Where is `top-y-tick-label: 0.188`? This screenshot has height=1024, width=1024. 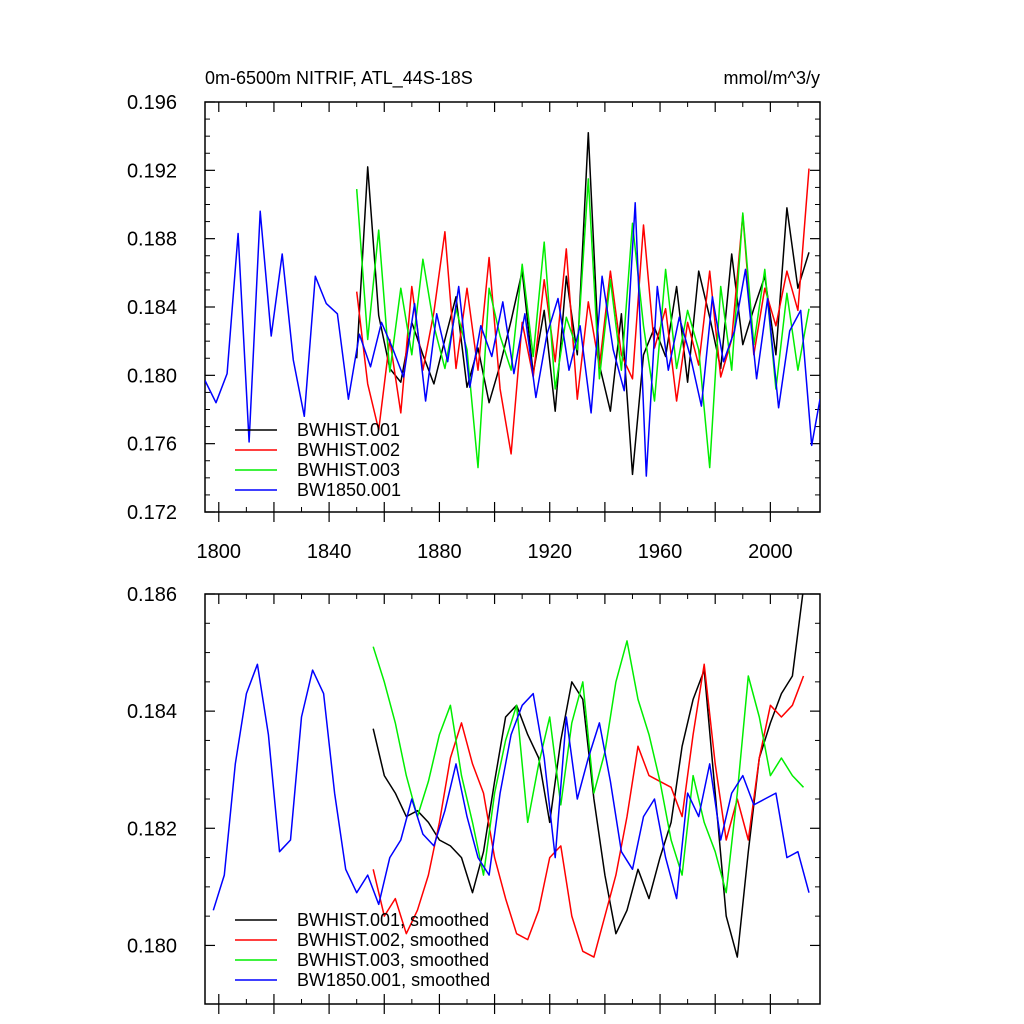 top-y-tick-label: 0.188 is located at coordinates (152, 240).